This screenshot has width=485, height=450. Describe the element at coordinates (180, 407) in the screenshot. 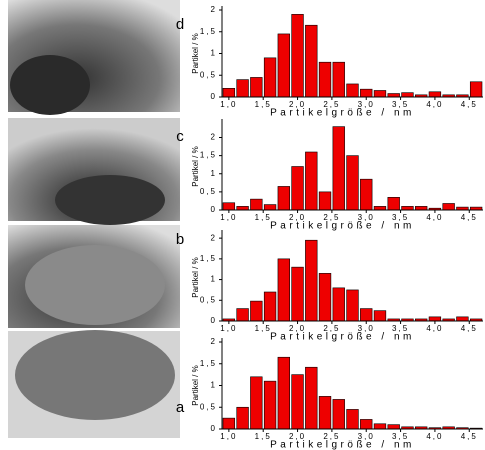

I see `panel-label: a` at that location.